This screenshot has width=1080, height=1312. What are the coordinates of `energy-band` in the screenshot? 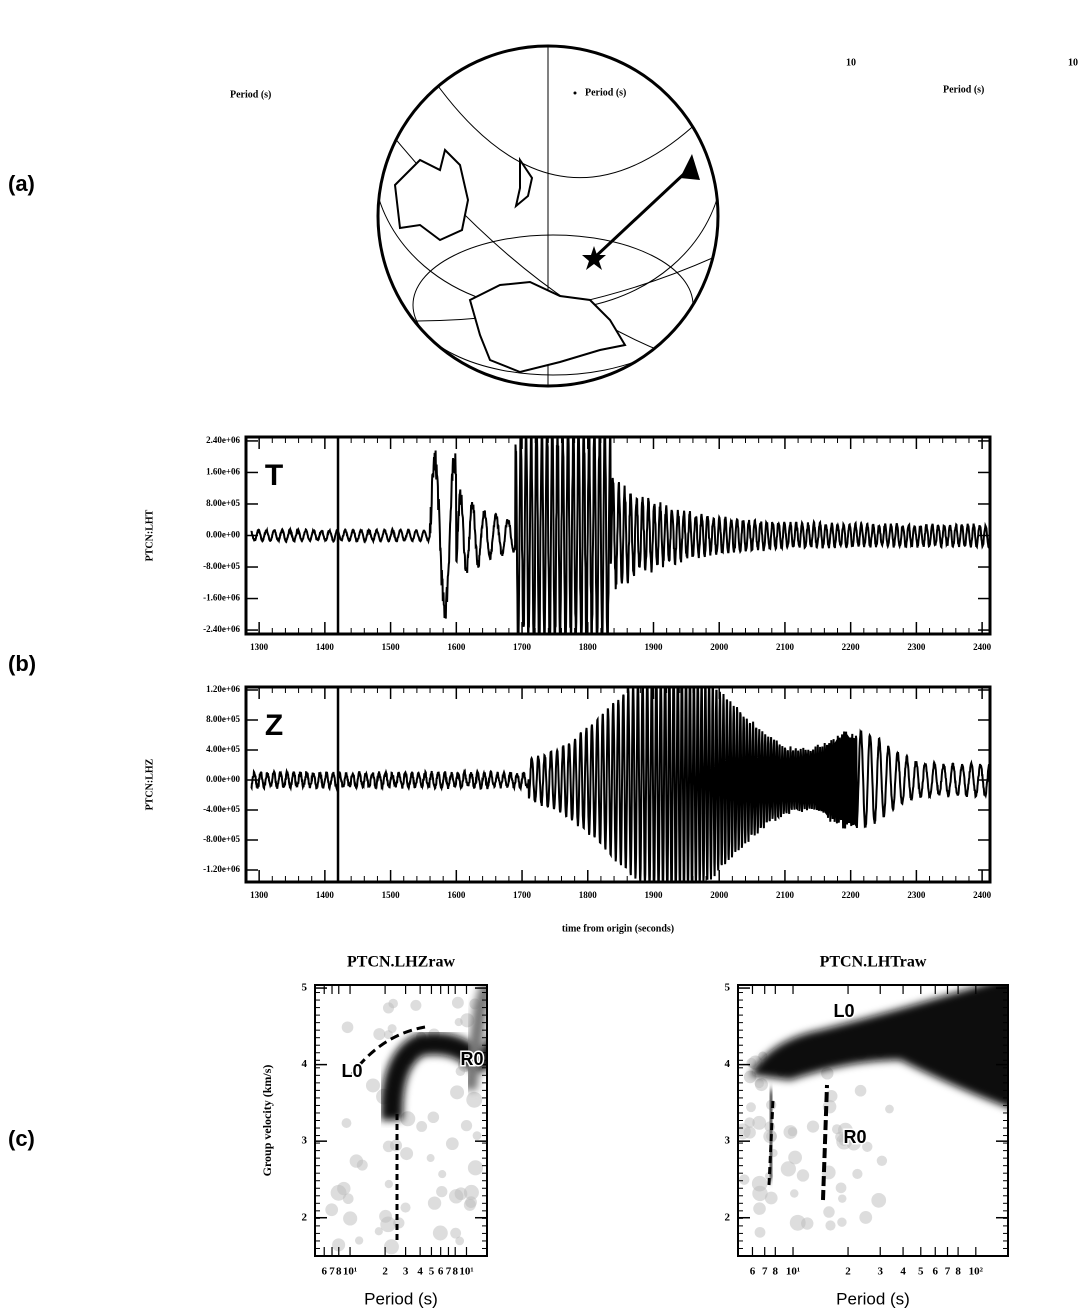 It's located at (433, 1076).